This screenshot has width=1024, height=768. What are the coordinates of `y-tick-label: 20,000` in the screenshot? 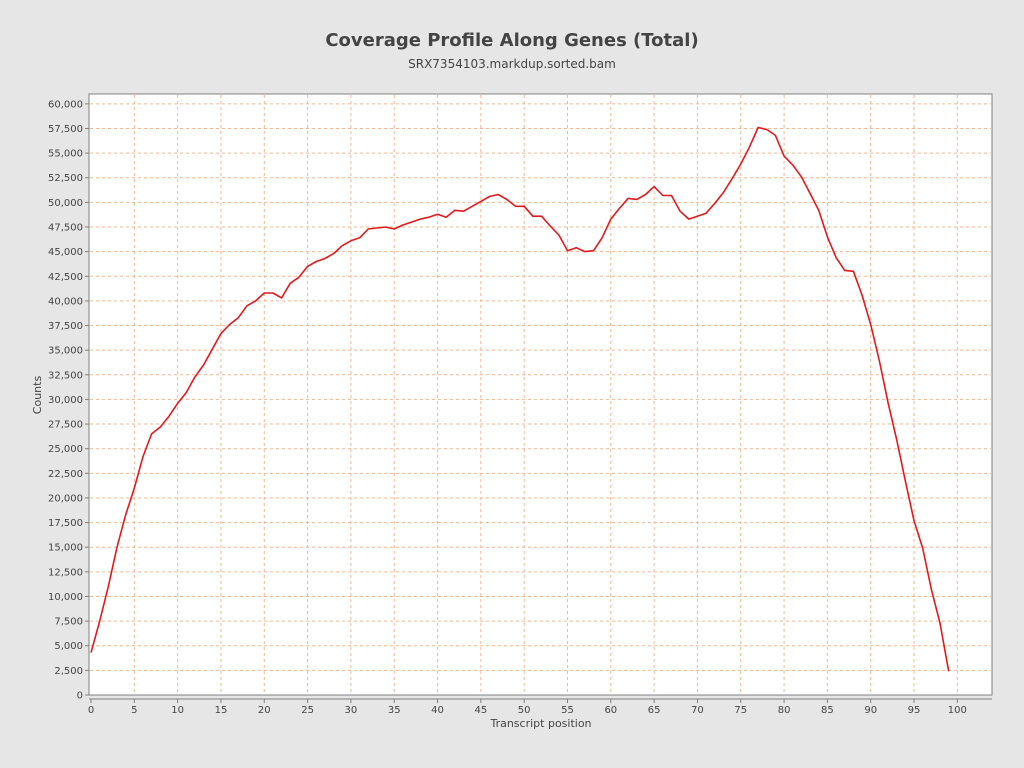 It's located at (65, 498).